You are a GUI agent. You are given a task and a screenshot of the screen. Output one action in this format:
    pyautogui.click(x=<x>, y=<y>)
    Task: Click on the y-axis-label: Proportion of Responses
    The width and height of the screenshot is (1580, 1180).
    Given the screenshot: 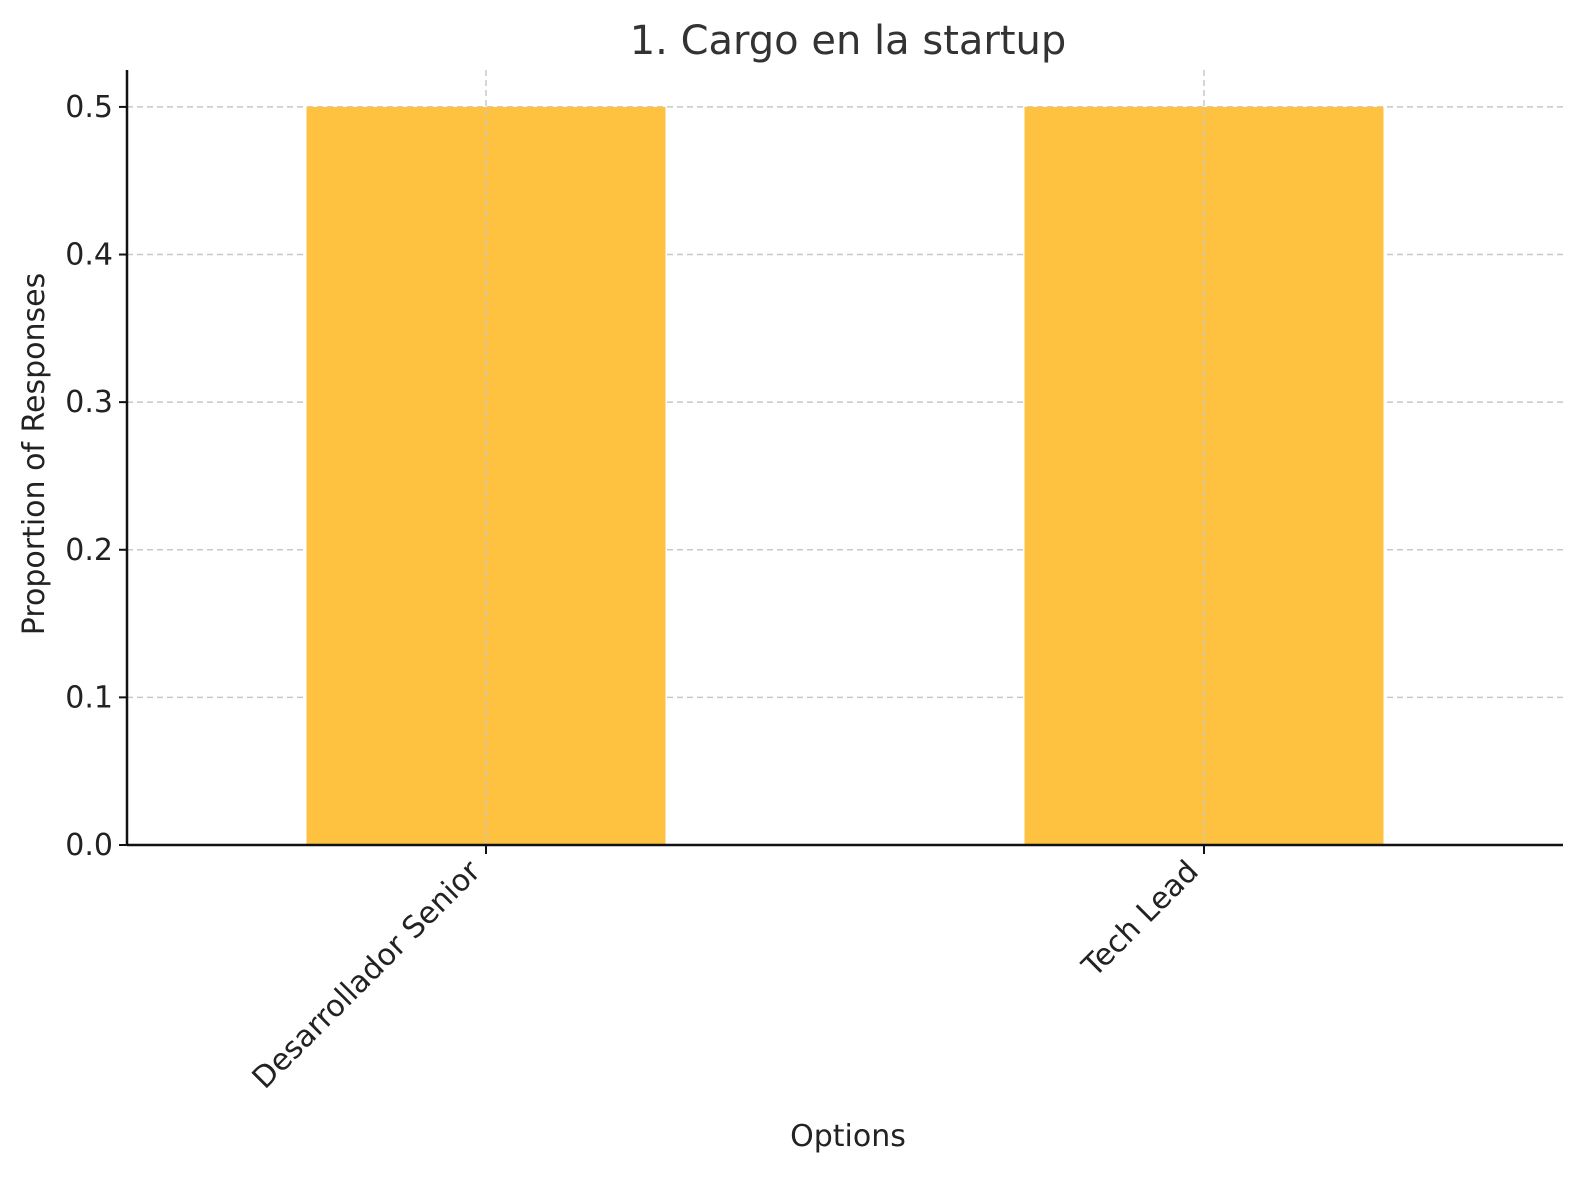 What is the action you would take?
    pyautogui.click(x=34, y=454)
    